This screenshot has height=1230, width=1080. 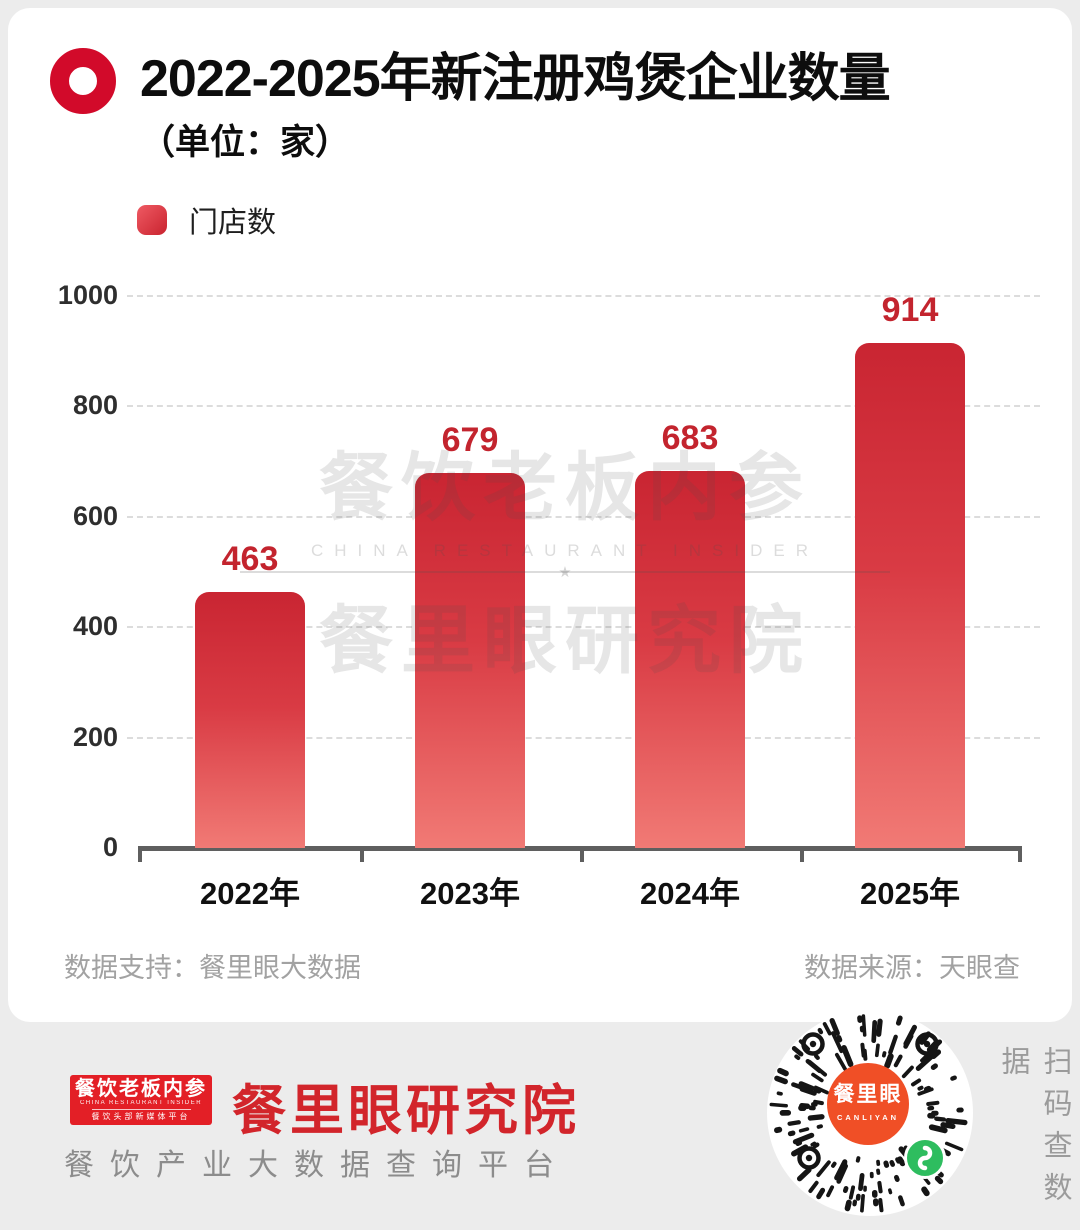 I want to click on miniprogram-icon, so click(x=925, y=1158).